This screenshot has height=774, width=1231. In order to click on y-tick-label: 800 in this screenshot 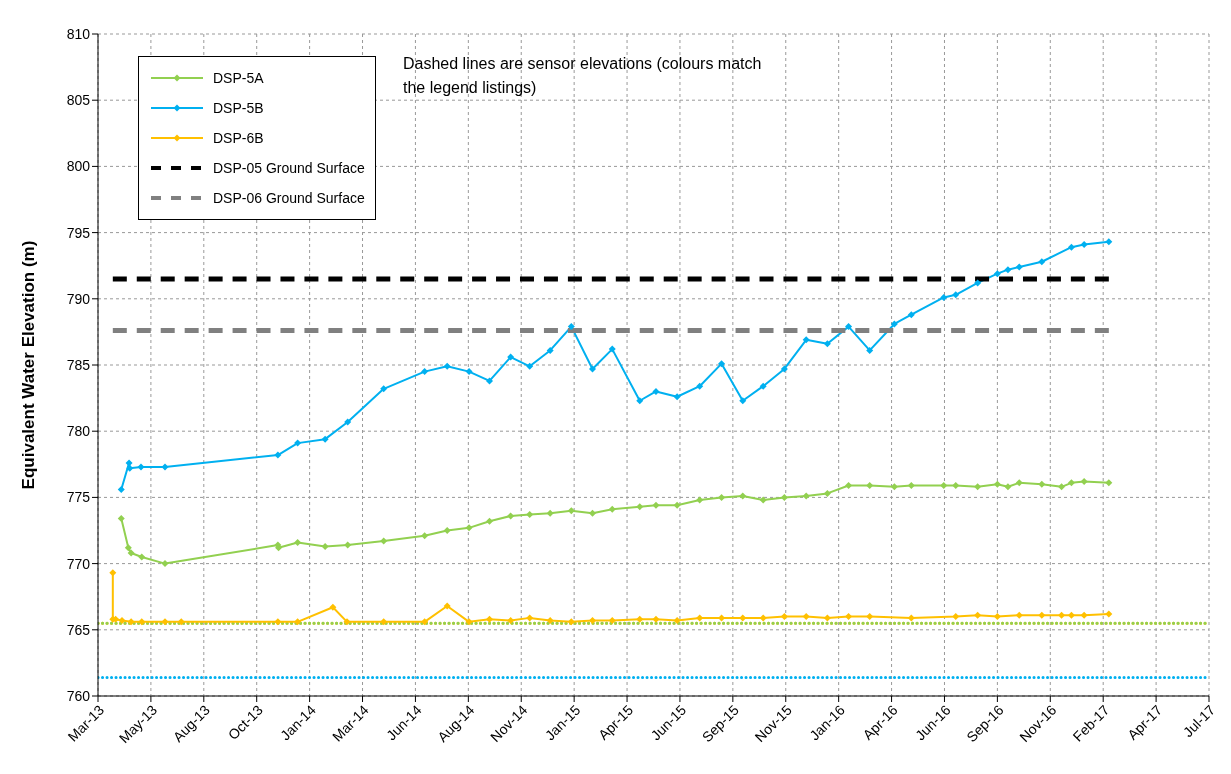, I will do `click(78, 166)`.